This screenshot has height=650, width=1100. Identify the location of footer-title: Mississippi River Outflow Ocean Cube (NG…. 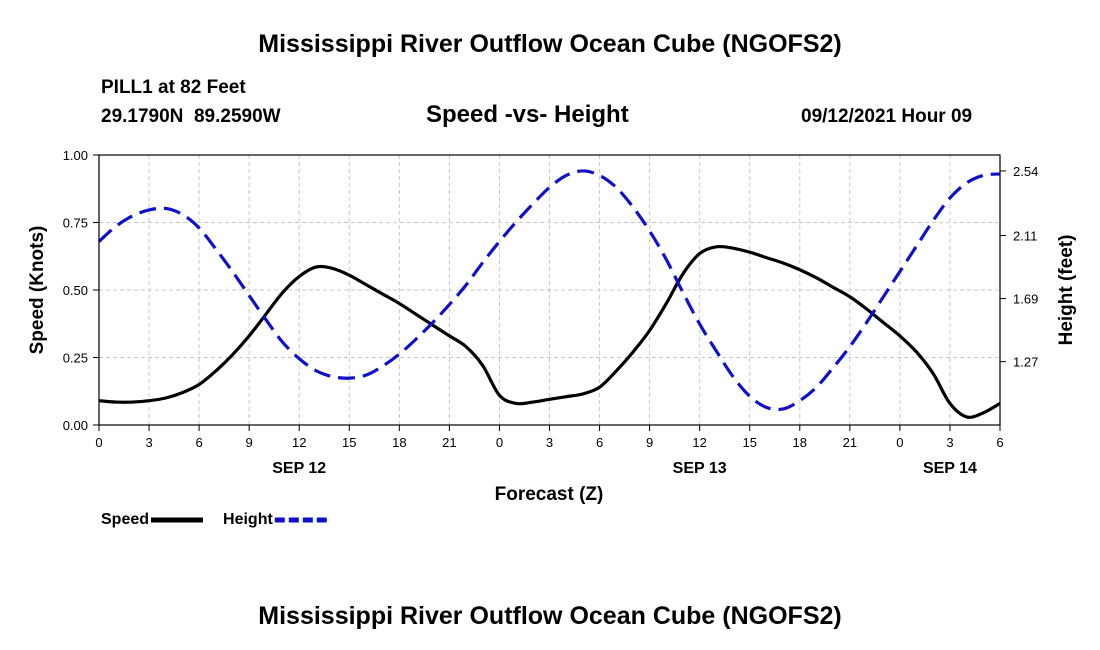
(550, 616).